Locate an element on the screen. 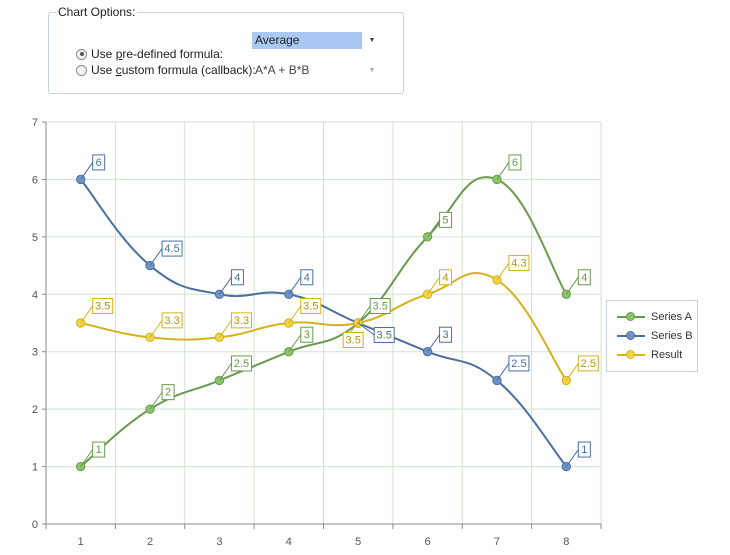  predefined-formula-value: Average is located at coordinates (307, 40).